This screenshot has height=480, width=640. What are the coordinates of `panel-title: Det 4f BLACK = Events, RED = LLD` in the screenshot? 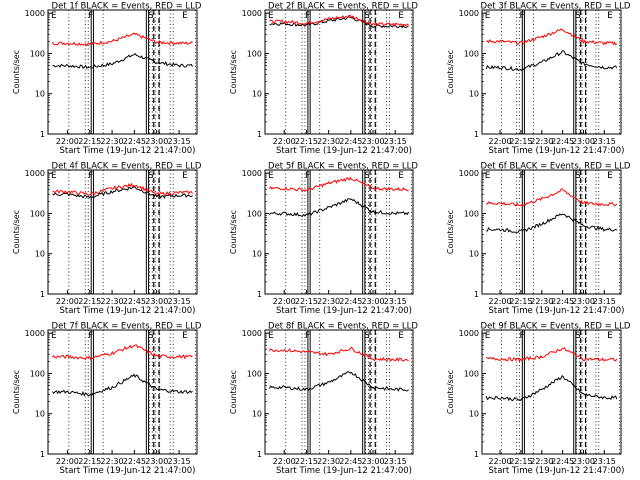 It's located at (127, 167).